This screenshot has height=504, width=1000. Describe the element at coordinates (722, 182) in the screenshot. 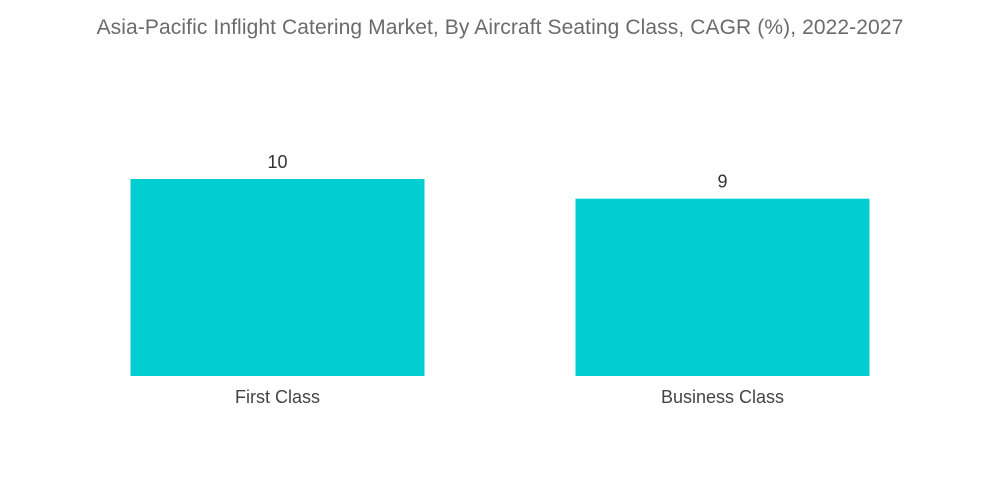

I see `data-label: 9` at that location.